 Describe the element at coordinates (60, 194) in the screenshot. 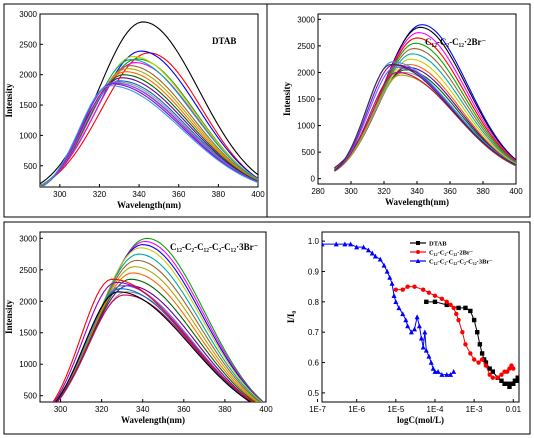

I see `x-tick-label: 300` at that location.